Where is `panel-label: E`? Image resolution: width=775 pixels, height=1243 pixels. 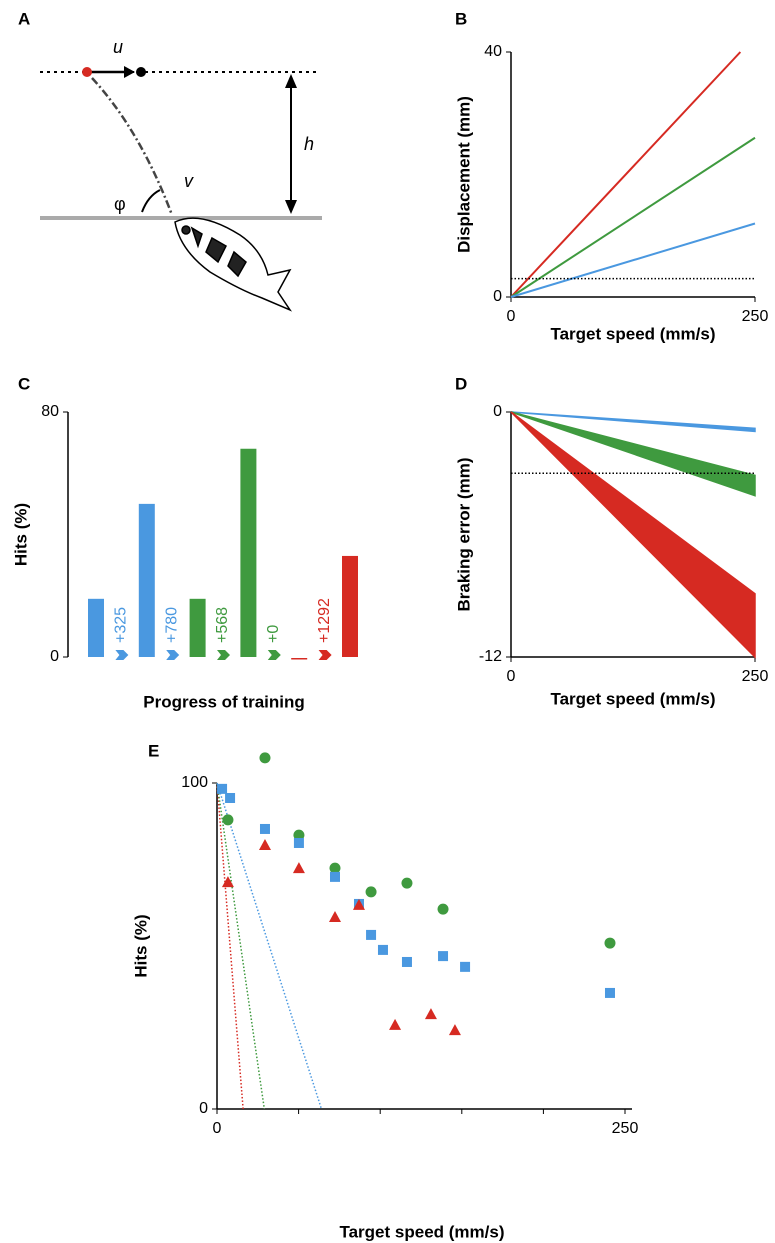
panel-label: E is located at coordinates (153, 750).